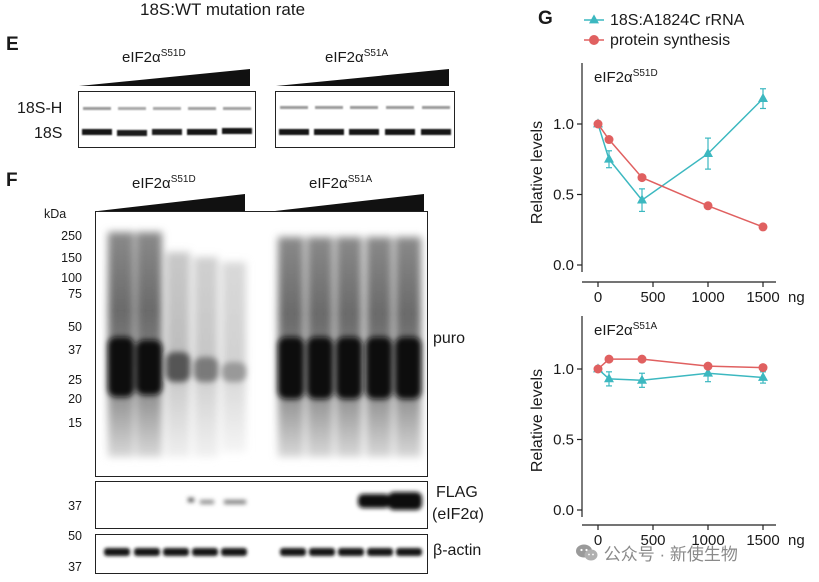  I want to click on panel-e-dose-wedge-left, so click(164, 77).